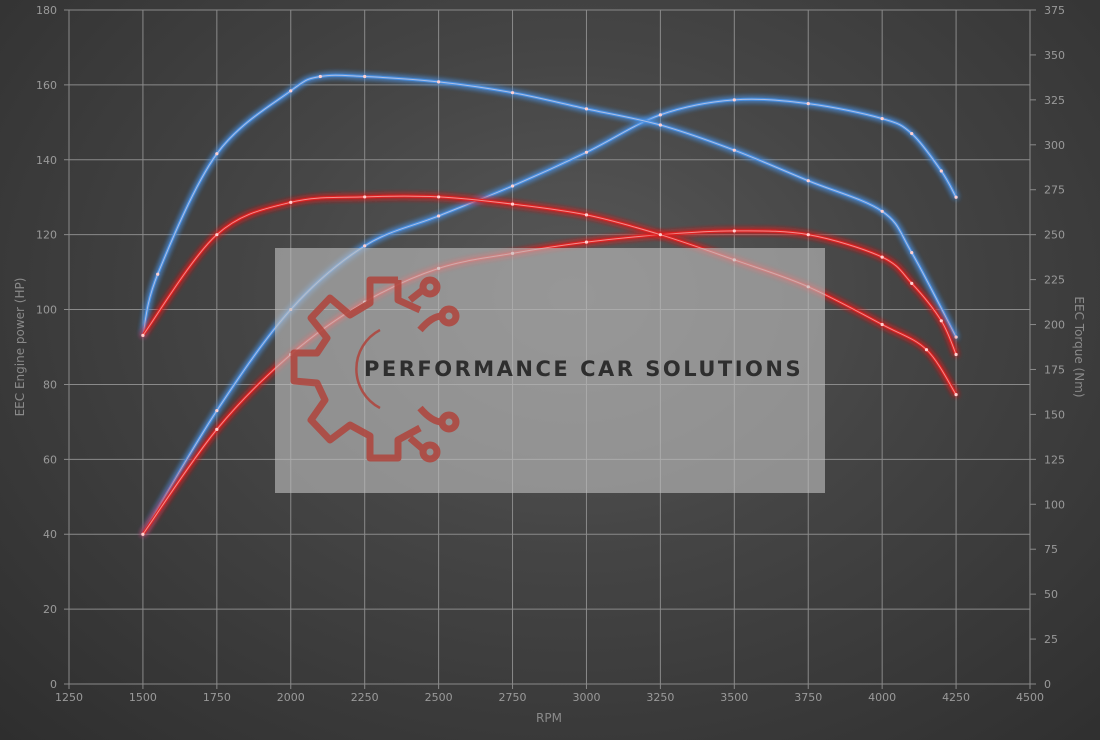  Describe the element at coordinates (365, 697) in the screenshot. I see `x-tick-label: 2250` at that location.